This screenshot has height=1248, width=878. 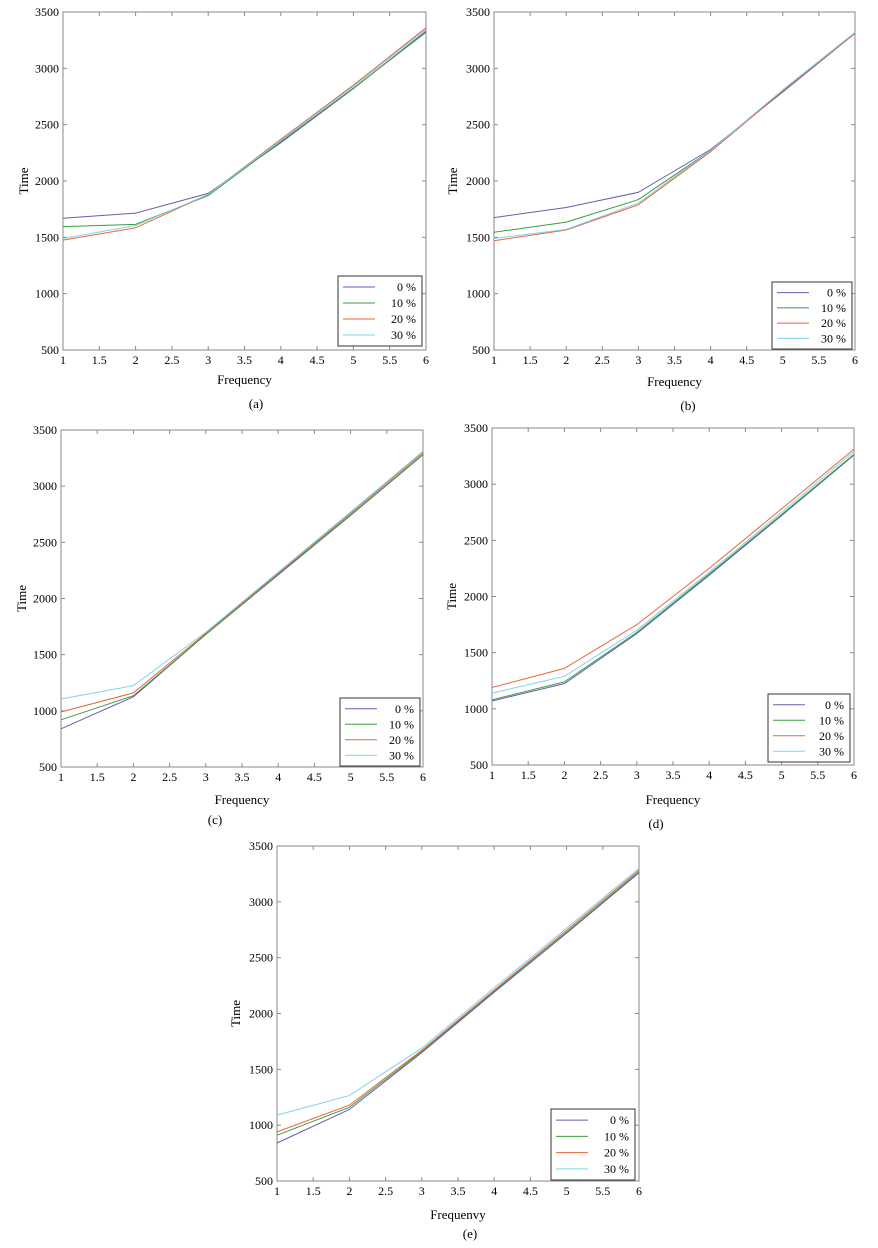 What do you see at coordinates (687, 405) in the screenshot?
I see `panel-caption: (b)` at bounding box center [687, 405].